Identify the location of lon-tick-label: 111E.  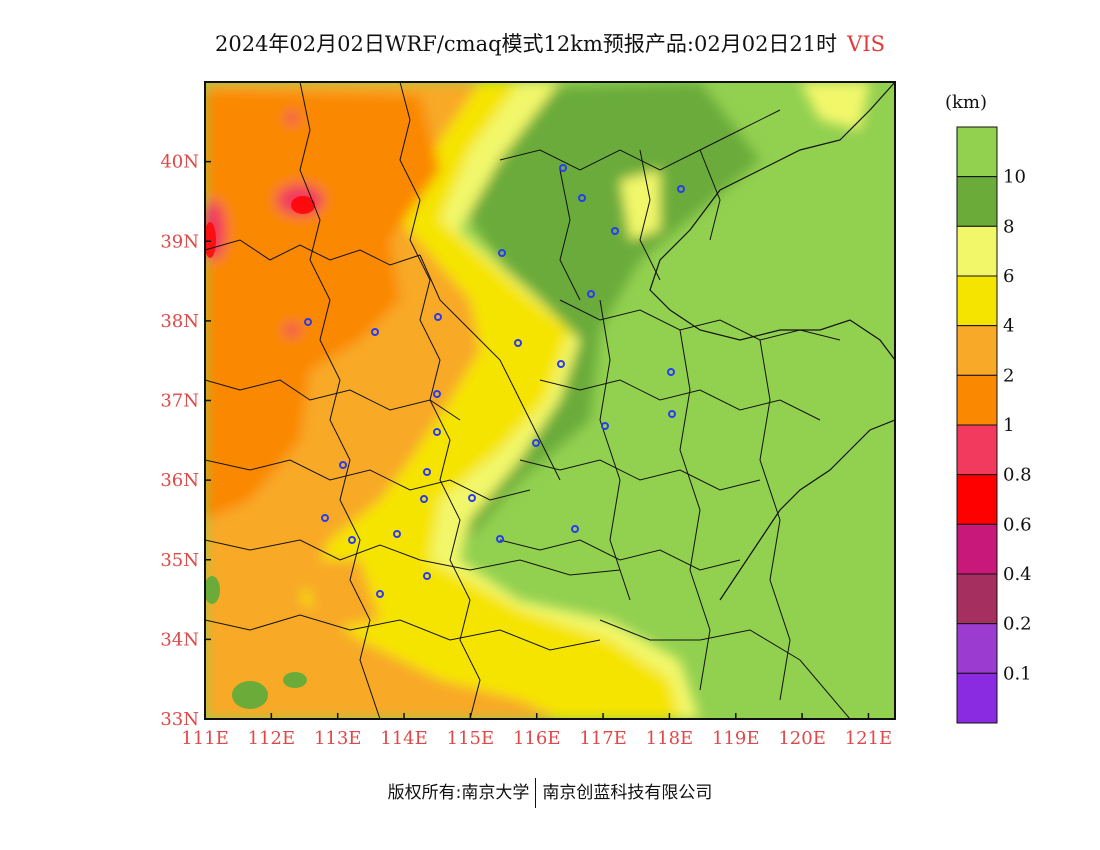
(205, 738).